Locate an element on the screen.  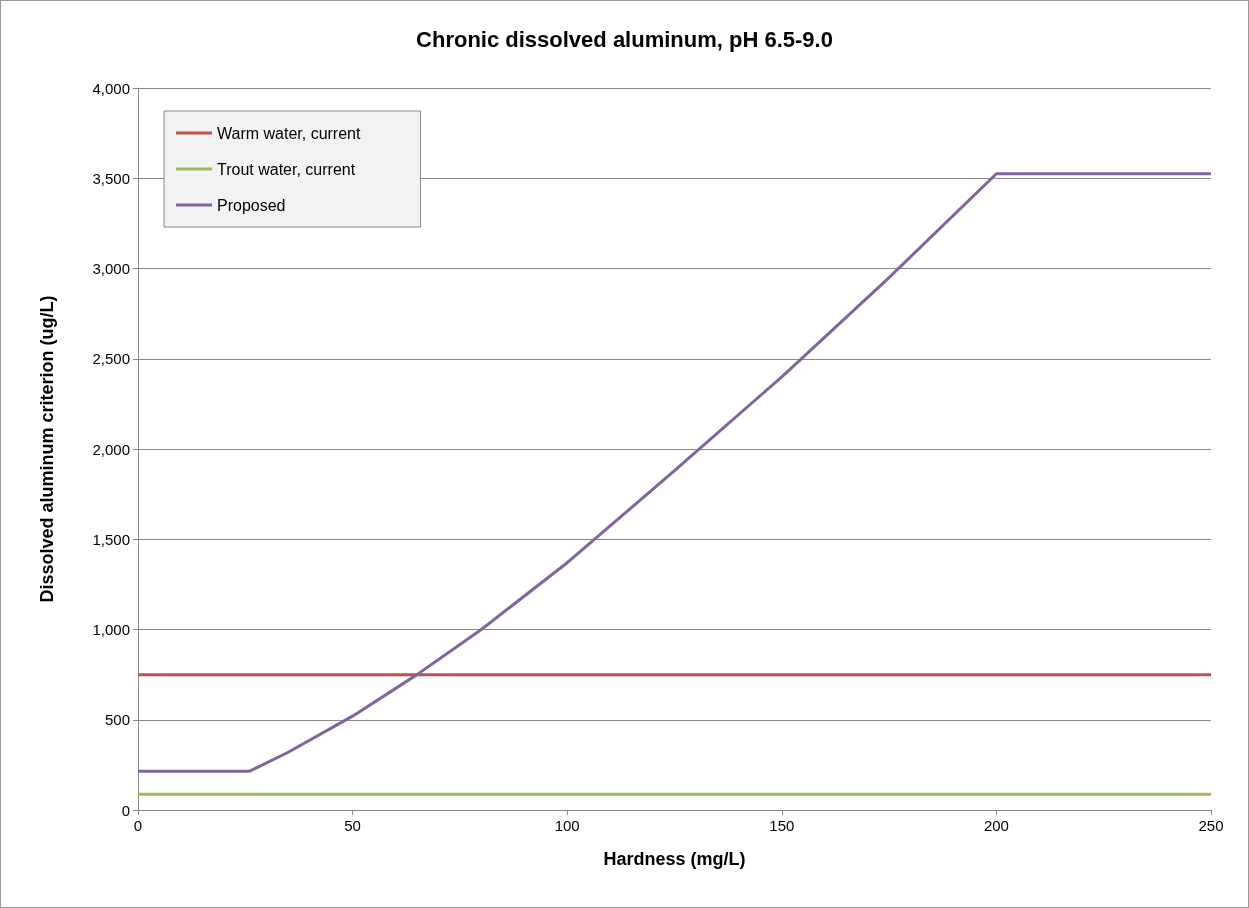
y-tick-label: 2,000 is located at coordinates (111, 449).